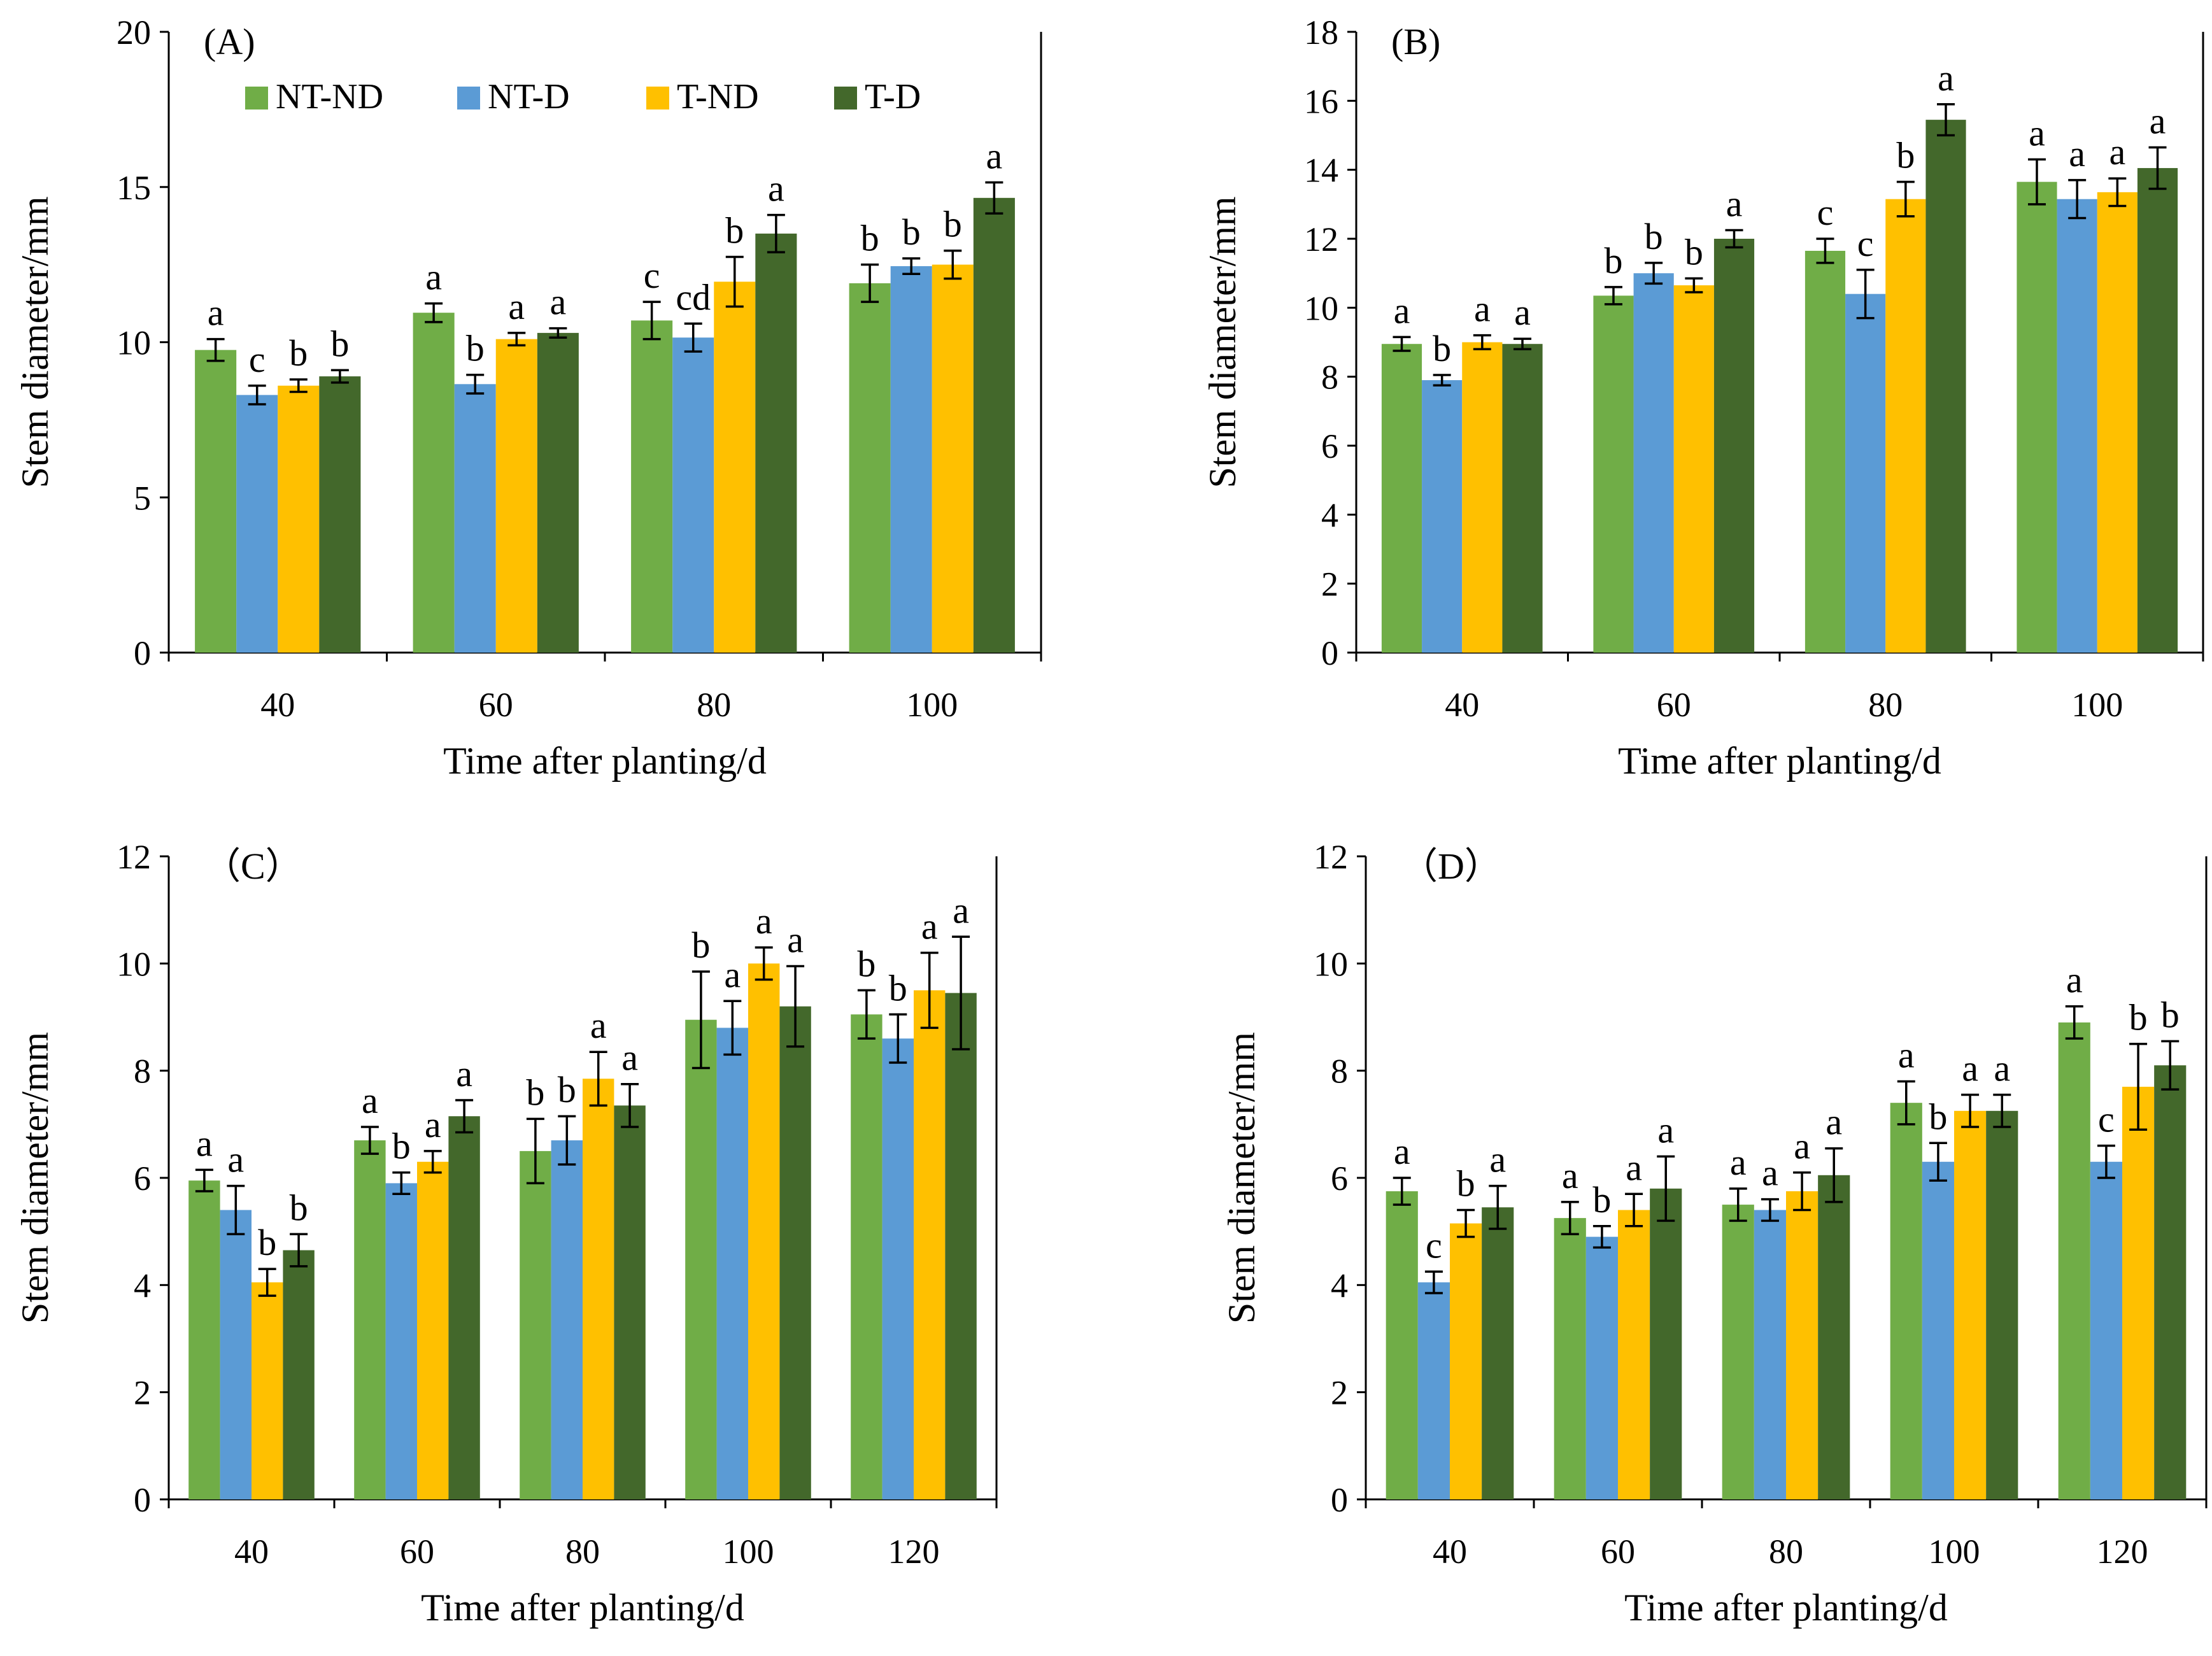 The height and width of the screenshot is (1656, 2212). I want to click on significance-letter: cd, so click(693, 297).